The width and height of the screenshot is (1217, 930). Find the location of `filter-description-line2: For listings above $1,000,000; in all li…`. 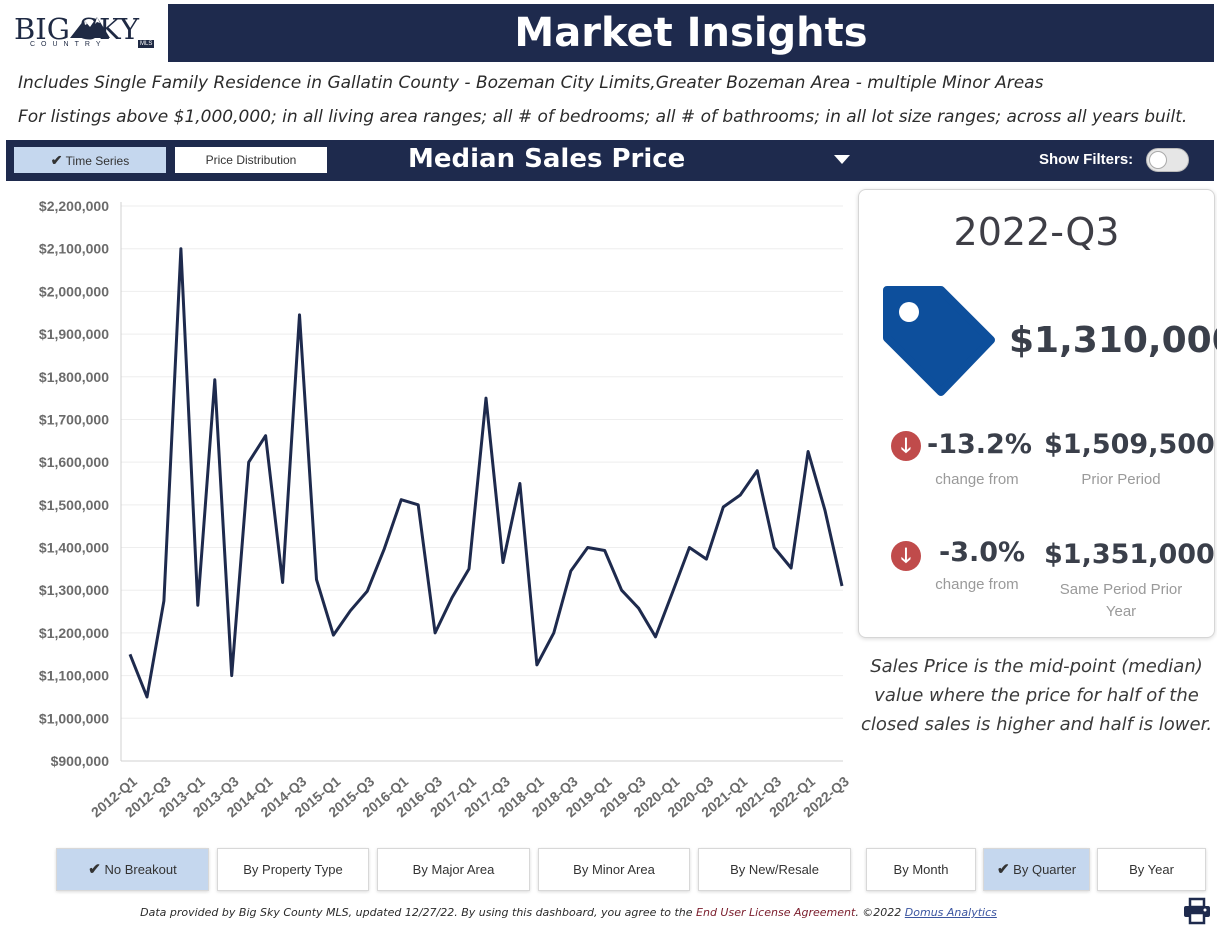

filter-description-line2: For listings above $1,000,000; in all li… is located at coordinates (603, 117).